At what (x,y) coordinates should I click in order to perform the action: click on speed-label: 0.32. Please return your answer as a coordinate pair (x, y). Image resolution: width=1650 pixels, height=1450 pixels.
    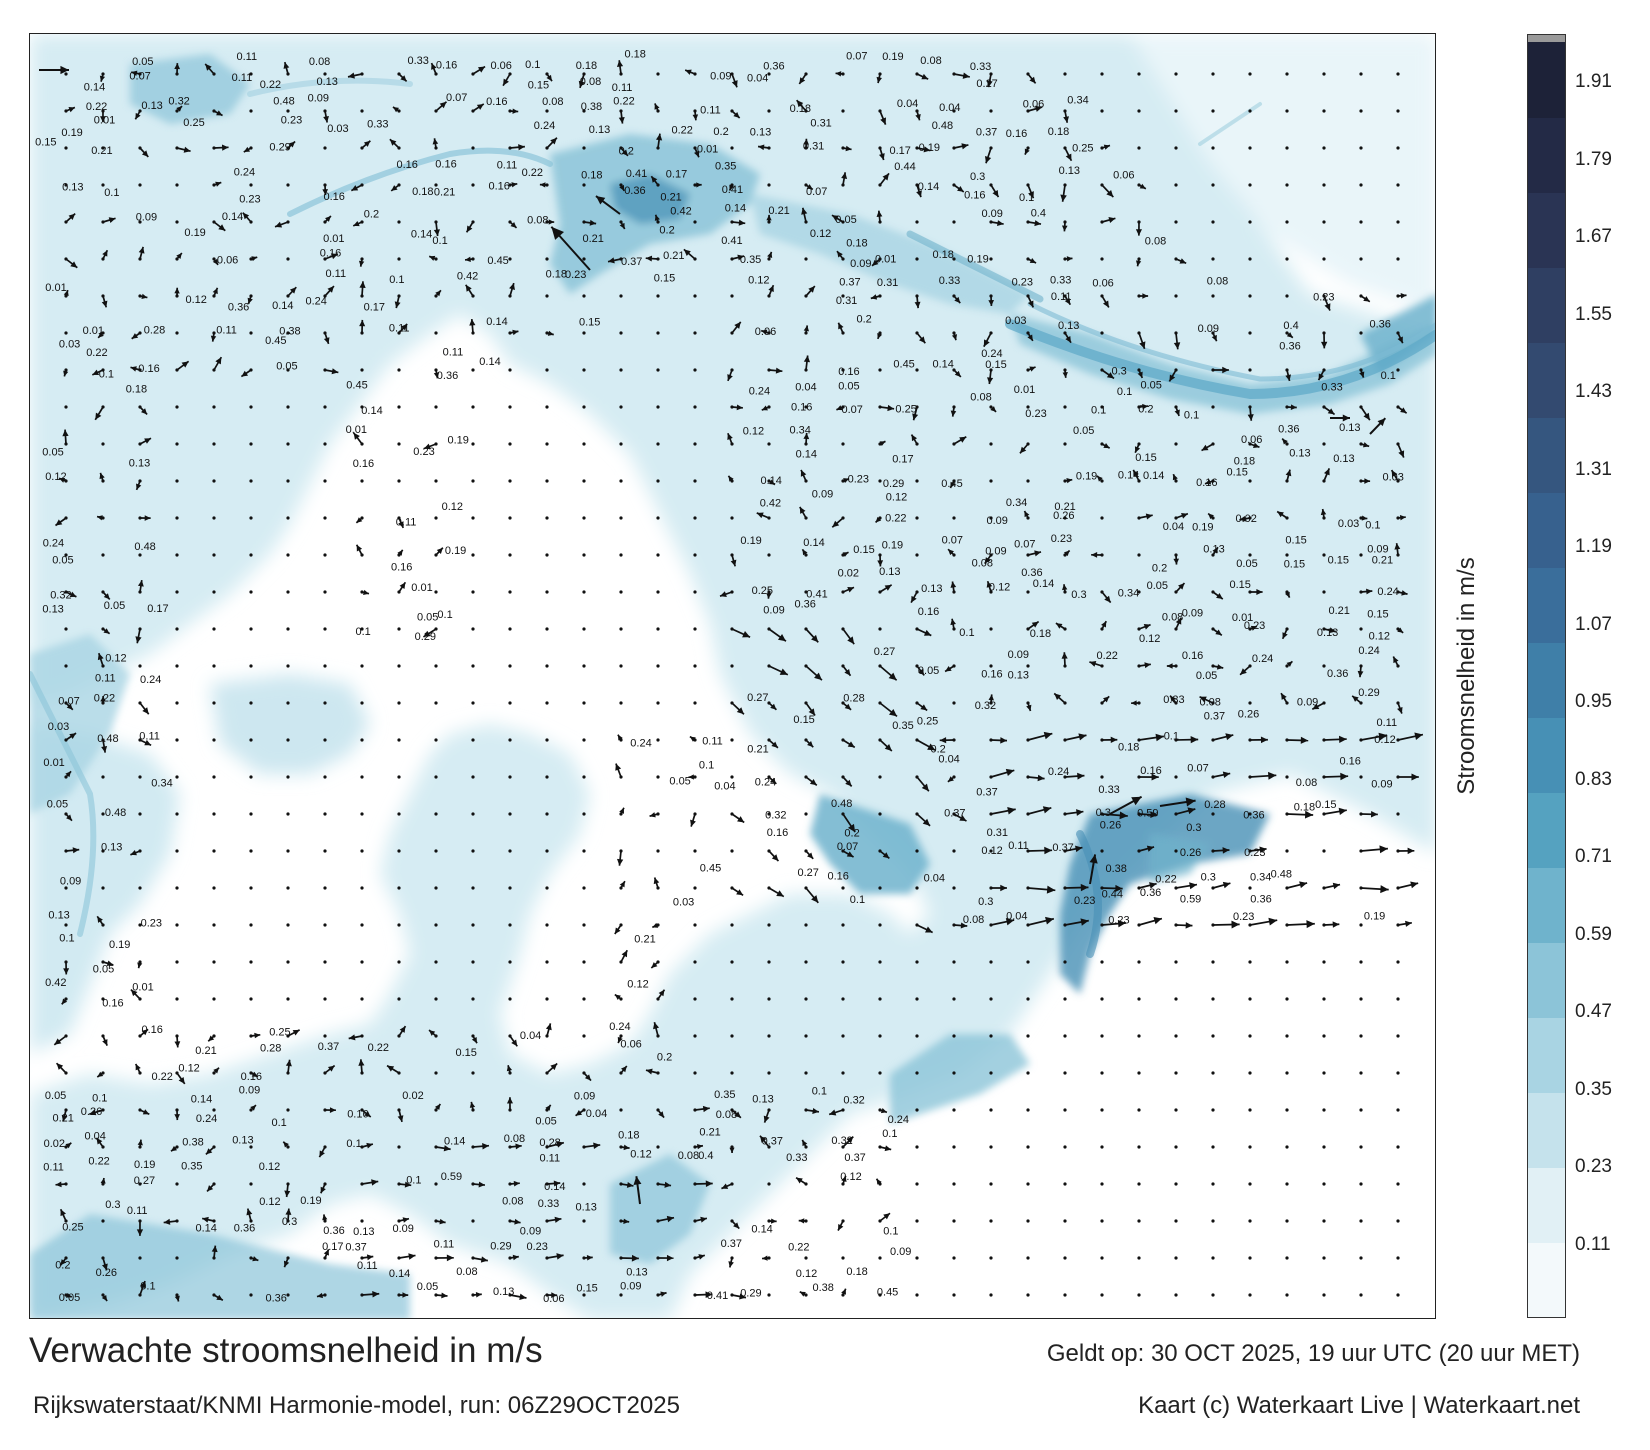
    Looking at the image, I should click on (60, 595).